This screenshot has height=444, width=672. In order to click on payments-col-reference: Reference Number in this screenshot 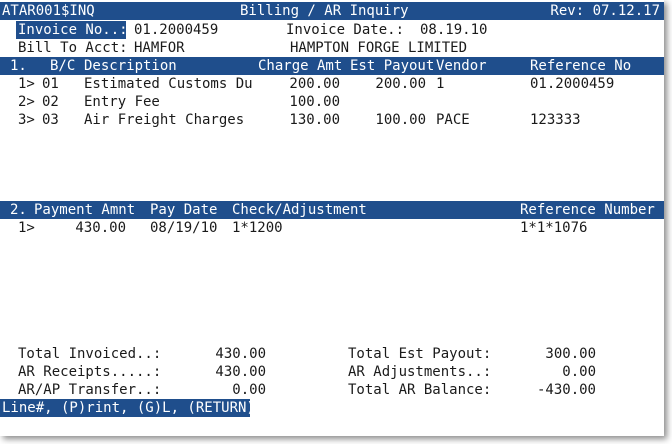, I will do `click(587, 210)`.